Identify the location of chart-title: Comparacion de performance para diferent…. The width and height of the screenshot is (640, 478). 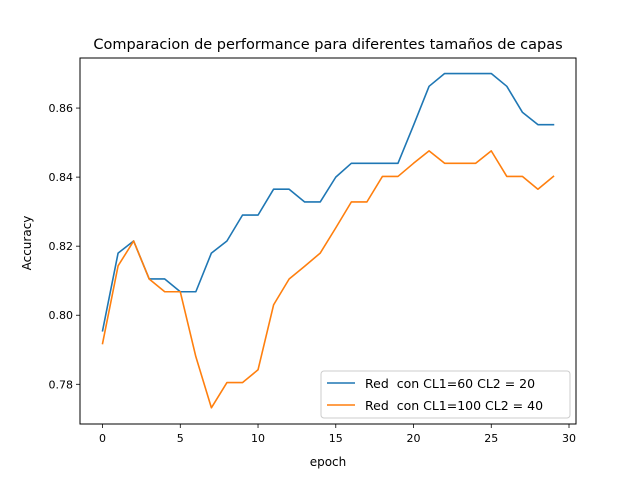
(327, 45).